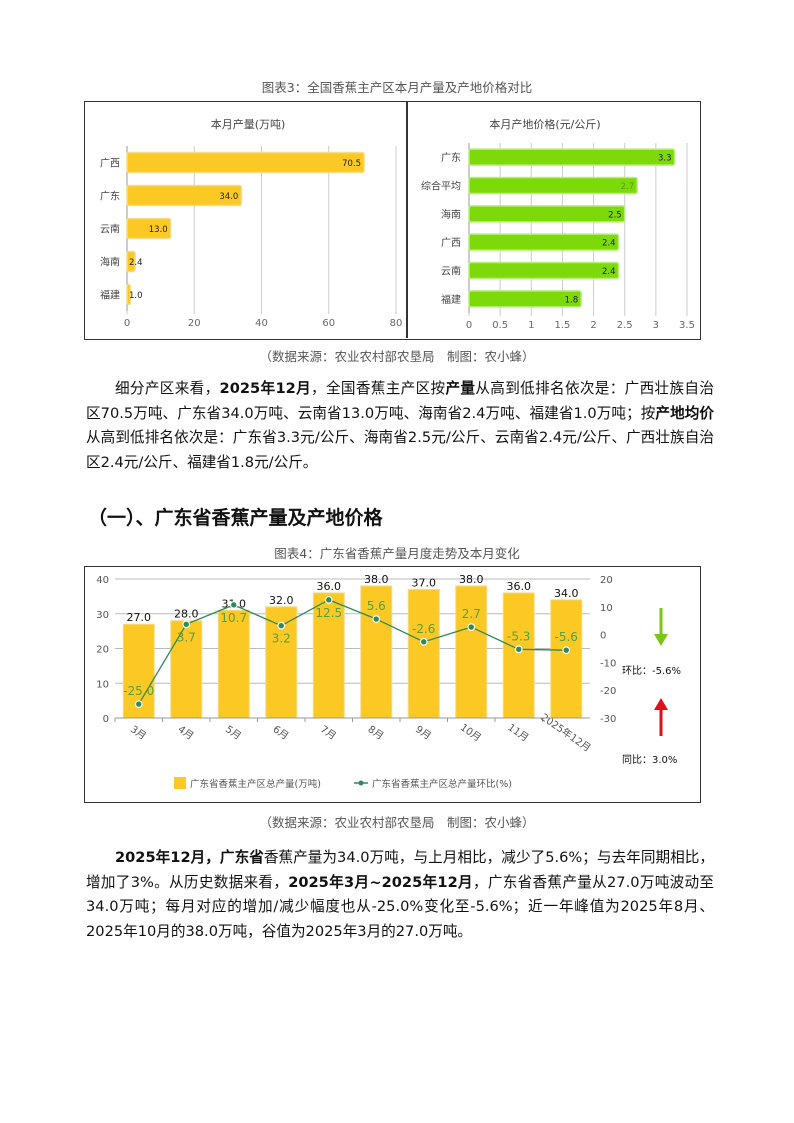 The width and height of the screenshot is (794, 1123). Describe the element at coordinates (656, 325) in the screenshot. I see `x-tick-label: 3` at that location.